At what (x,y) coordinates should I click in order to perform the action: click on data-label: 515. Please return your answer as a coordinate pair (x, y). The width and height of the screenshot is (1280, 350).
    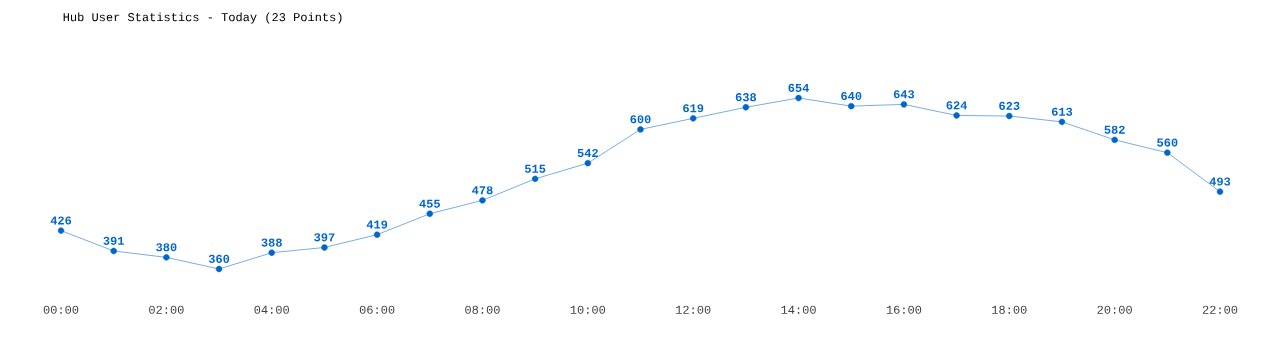
    Looking at the image, I should click on (535, 168).